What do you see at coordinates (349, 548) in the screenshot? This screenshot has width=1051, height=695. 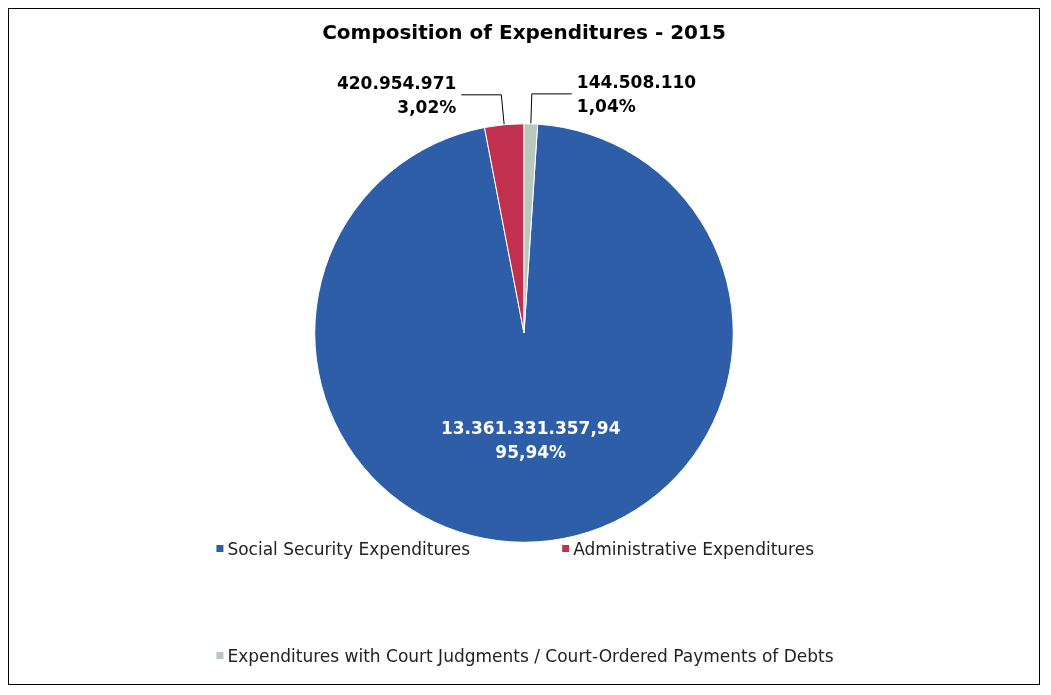 I see `legend-label: Social Security Expenditures` at bounding box center [349, 548].